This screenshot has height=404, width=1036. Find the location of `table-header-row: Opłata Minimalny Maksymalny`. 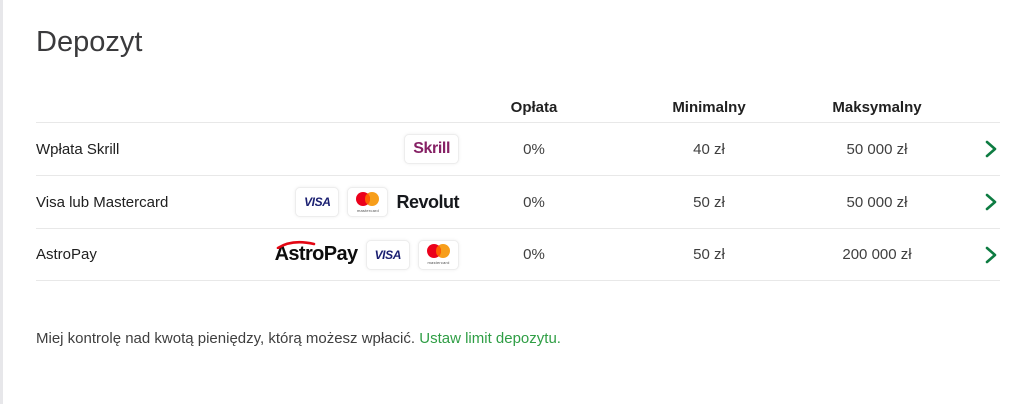

table-header-row: Opłata Minimalny Maksymalny is located at coordinates (518, 107).